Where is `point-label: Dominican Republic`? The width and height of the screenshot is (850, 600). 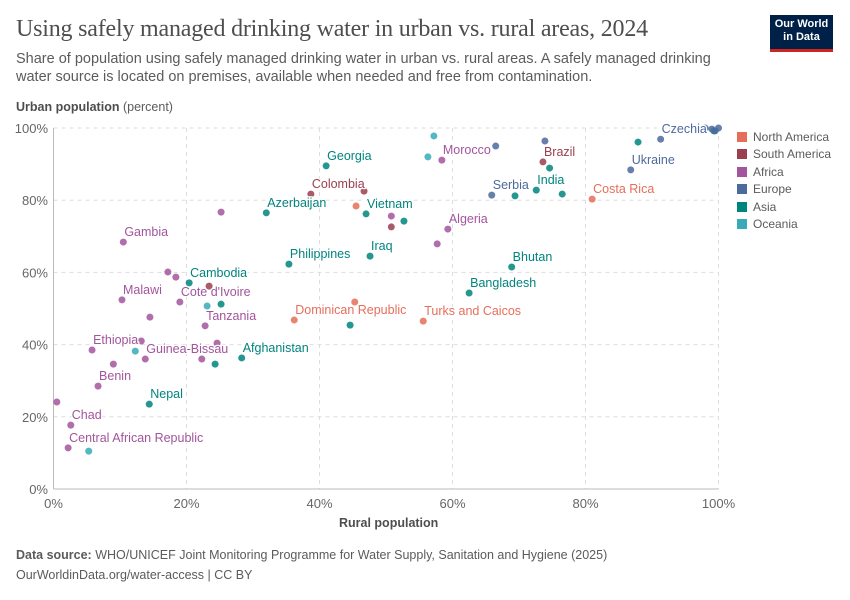
point-label: Dominican Republic is located at coordinates (350, 310).